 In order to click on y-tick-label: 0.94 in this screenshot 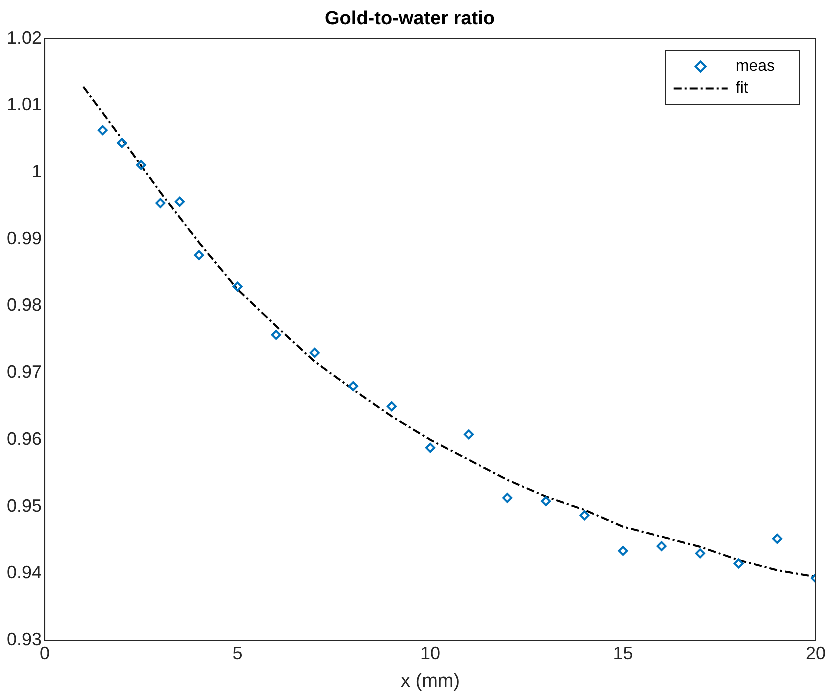, I will do `click(24, 572)`.